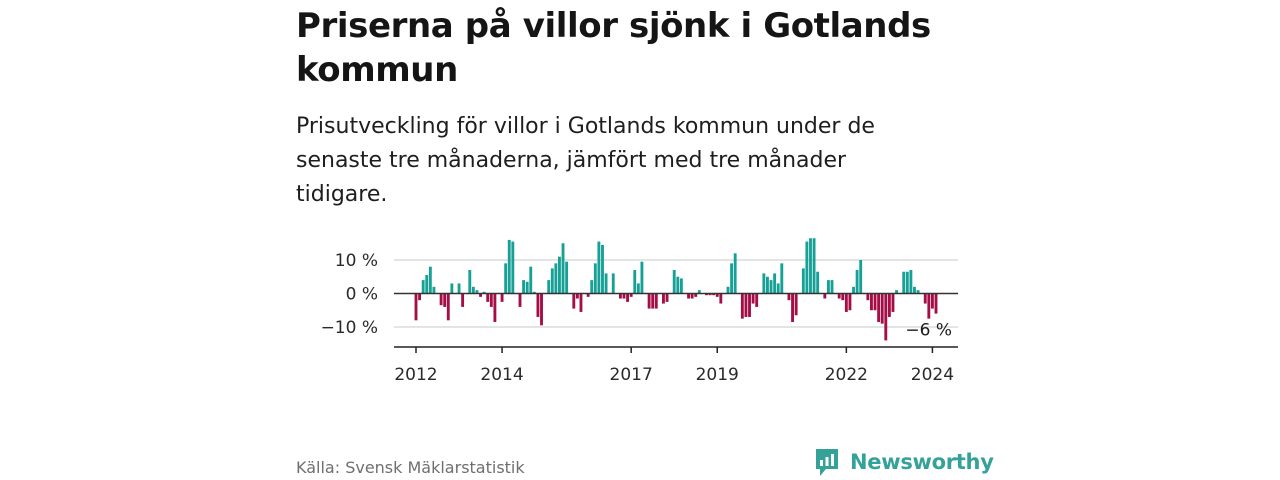 The width and height of the screenshot is (1280, 480). I want to click on axis-layer, so click(676, 322).